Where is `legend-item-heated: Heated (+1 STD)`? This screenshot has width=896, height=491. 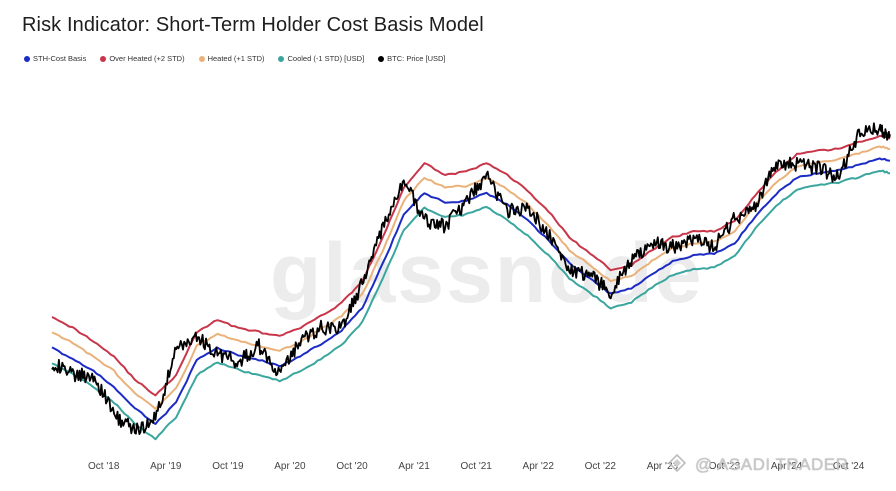
legend-item-heated: Heated (+1 STD) is located at coordinates (231, 58).